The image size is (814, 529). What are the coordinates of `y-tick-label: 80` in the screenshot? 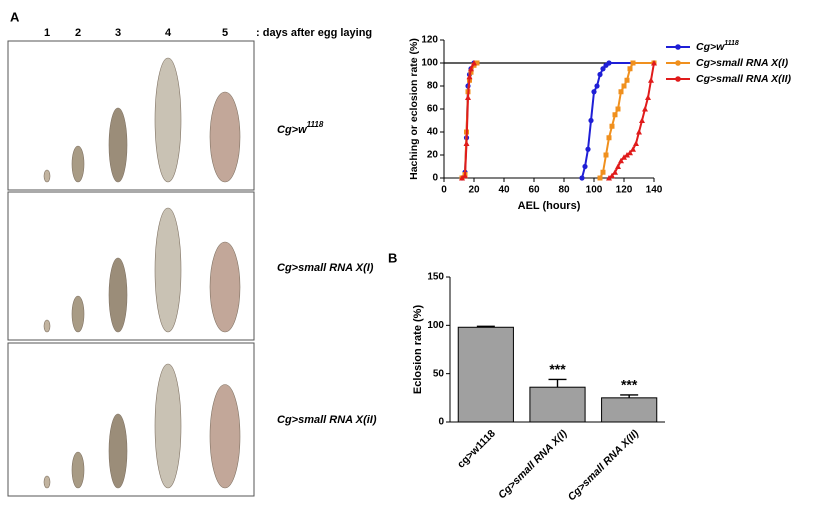 It's located at (433, 86).